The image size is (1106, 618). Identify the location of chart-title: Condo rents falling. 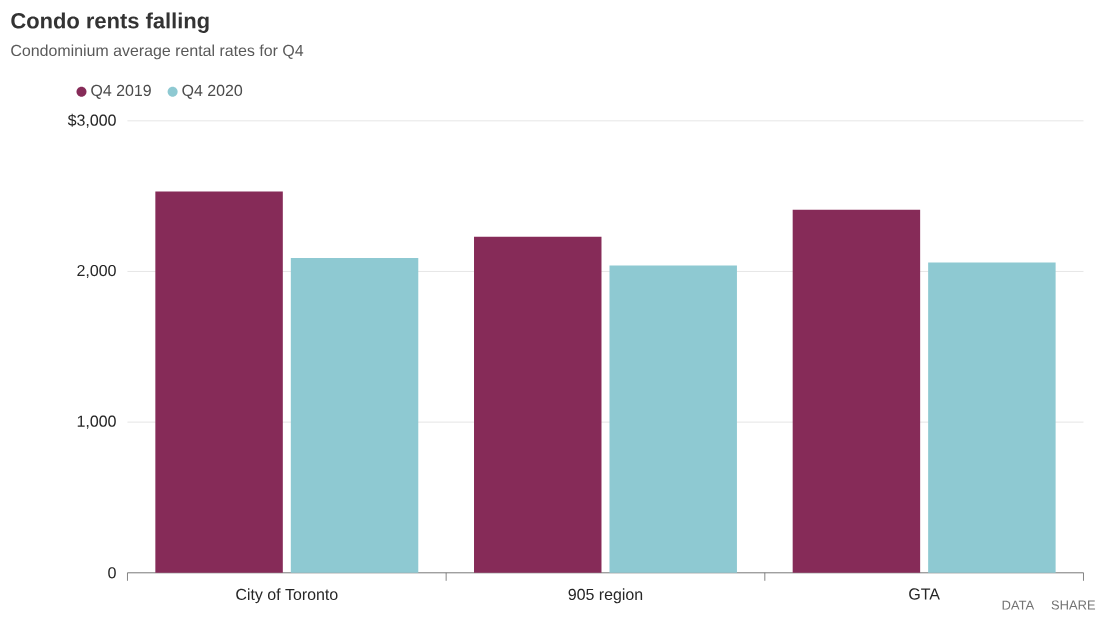
(110, 22).